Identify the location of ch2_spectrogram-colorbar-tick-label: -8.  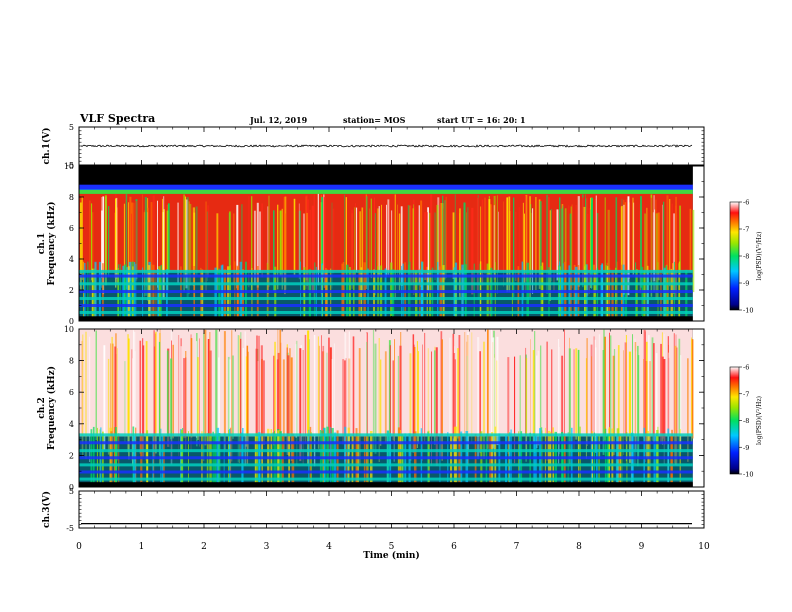
(746, 421).